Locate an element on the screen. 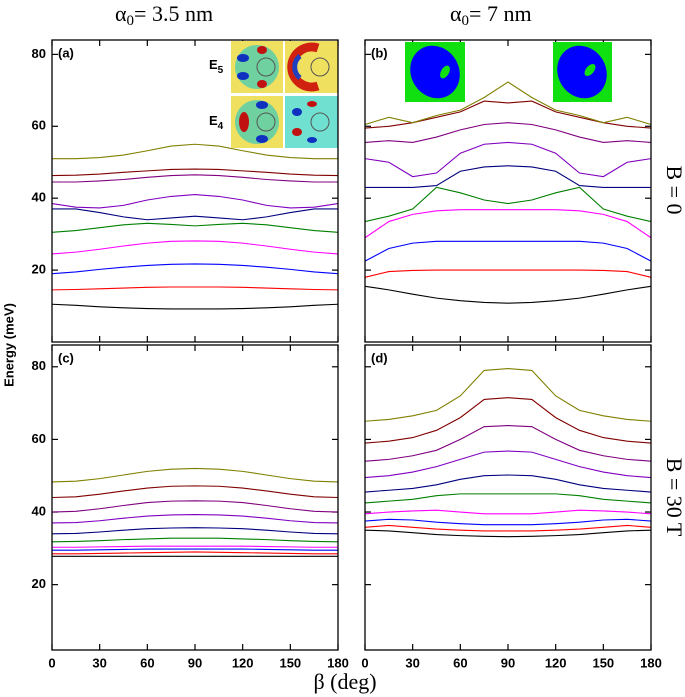 This screenshot has height=697, width=685. x-axis-label: β (deg) is located at coordinates (344, 681).